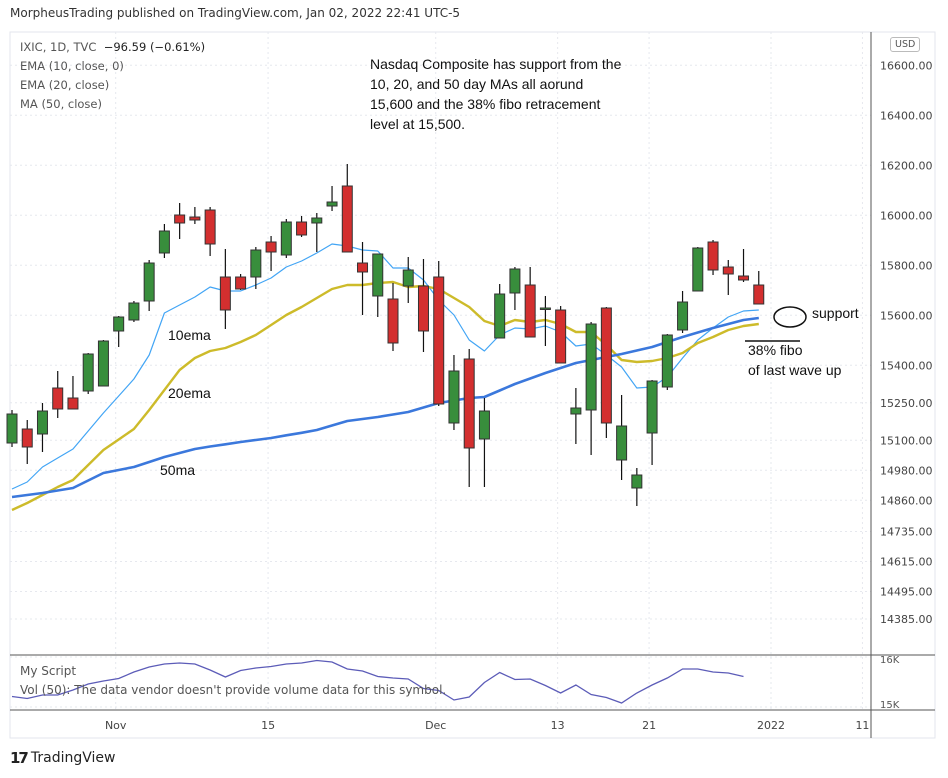 This screenshot has width=948, height=778. I want to click on time-tick-label: 2022, so click(771, 725).